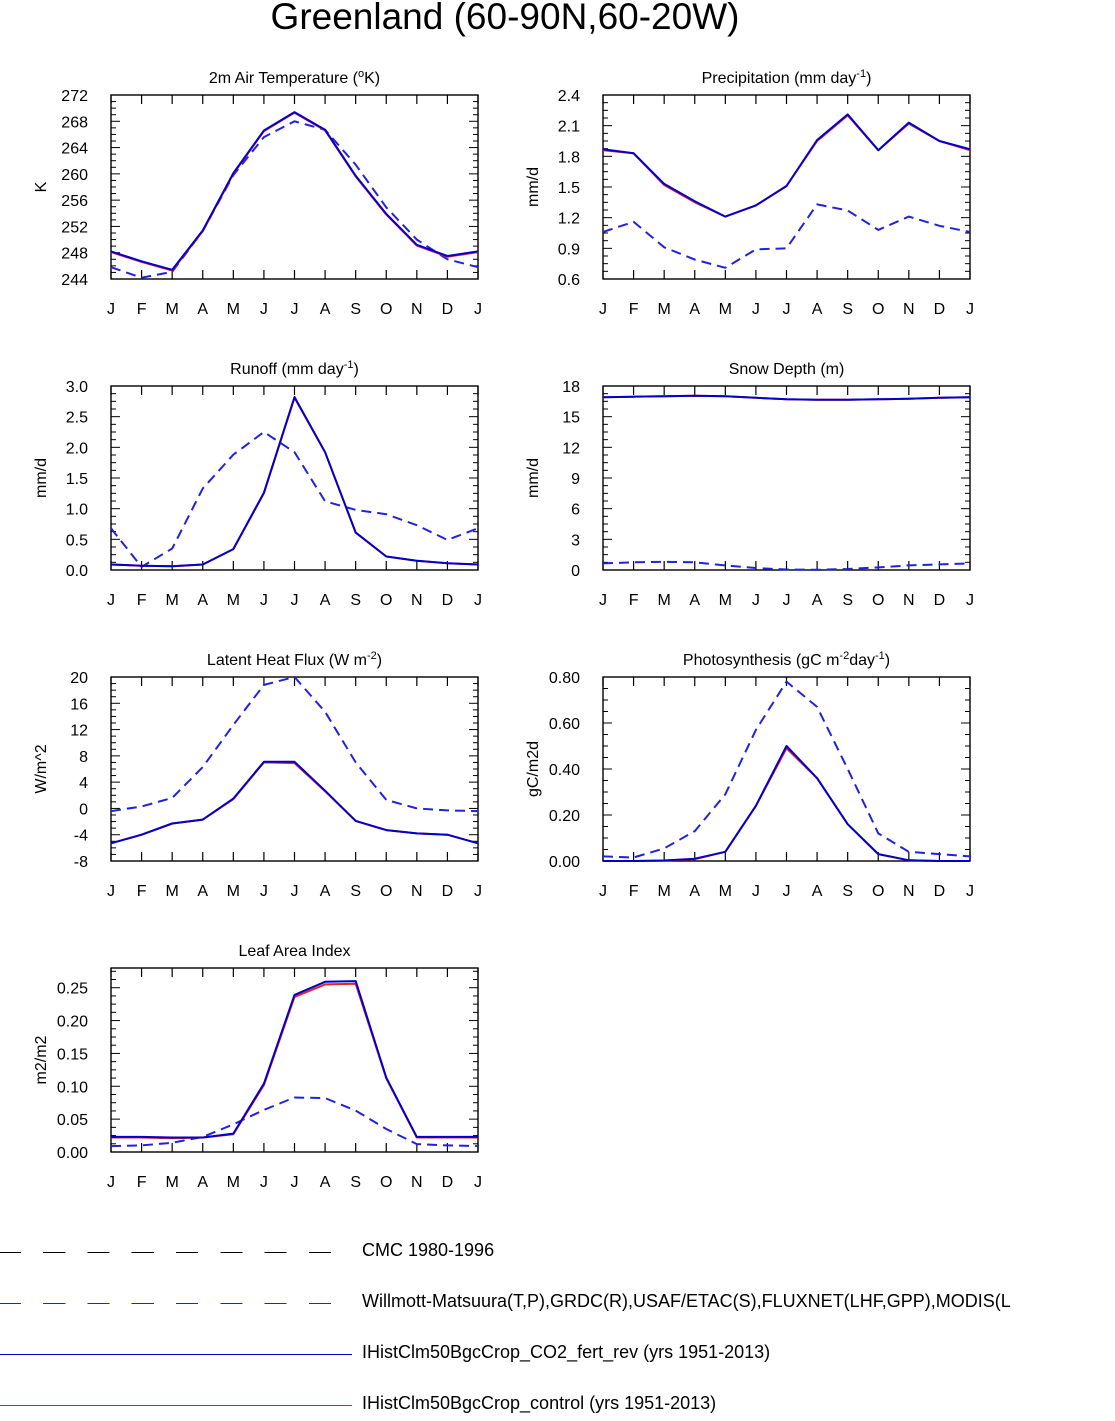 The image size is (1115, 1421). Describe the element at coordinates (786, 659) in the screenshot. I see `chart-title: Photosynthesis (gC m-2day-1)` at that location.